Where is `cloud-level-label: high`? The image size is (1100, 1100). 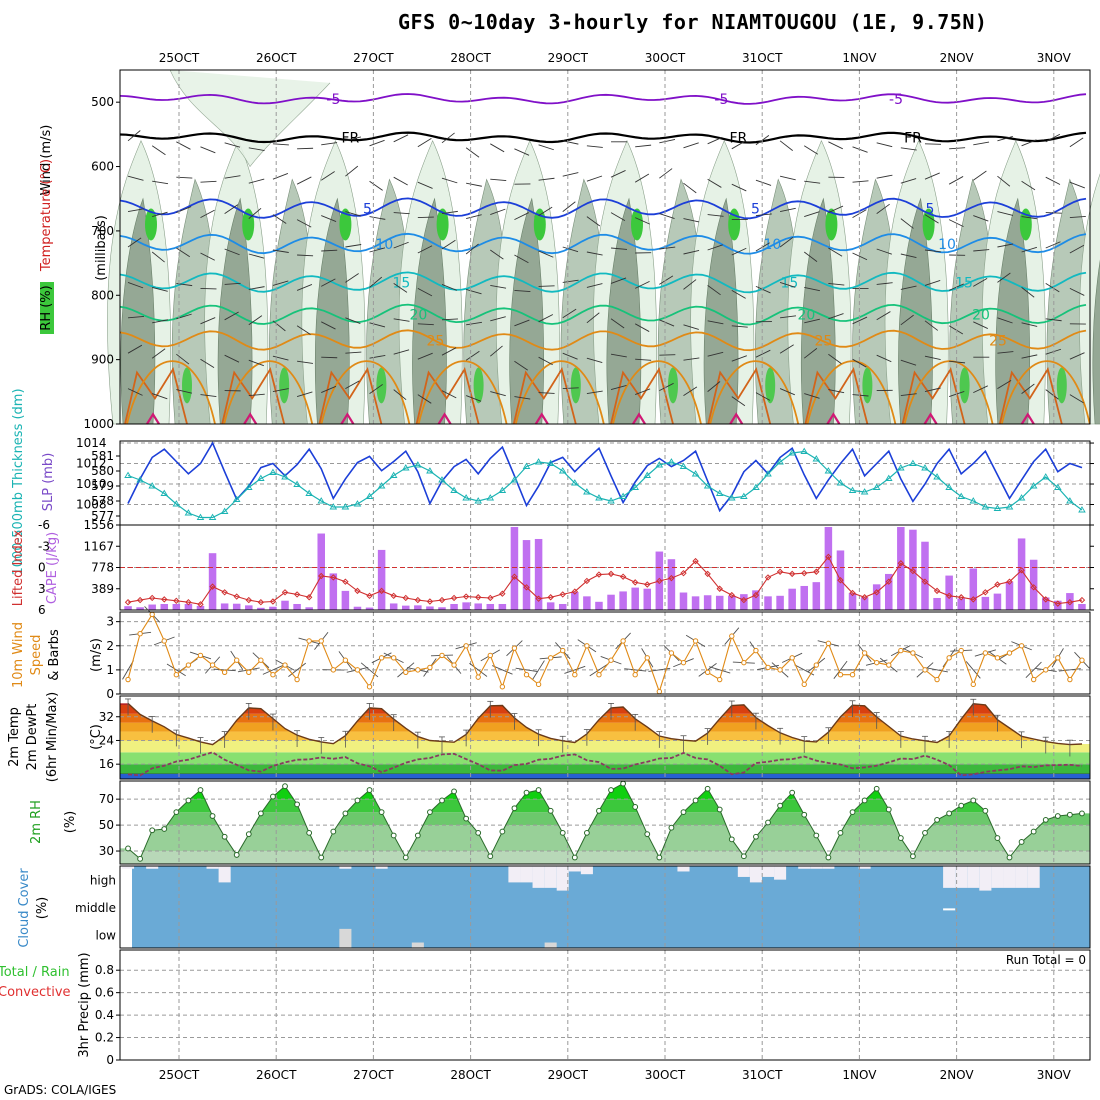
cloud-level-label: high is located at coordinates (103, 881).